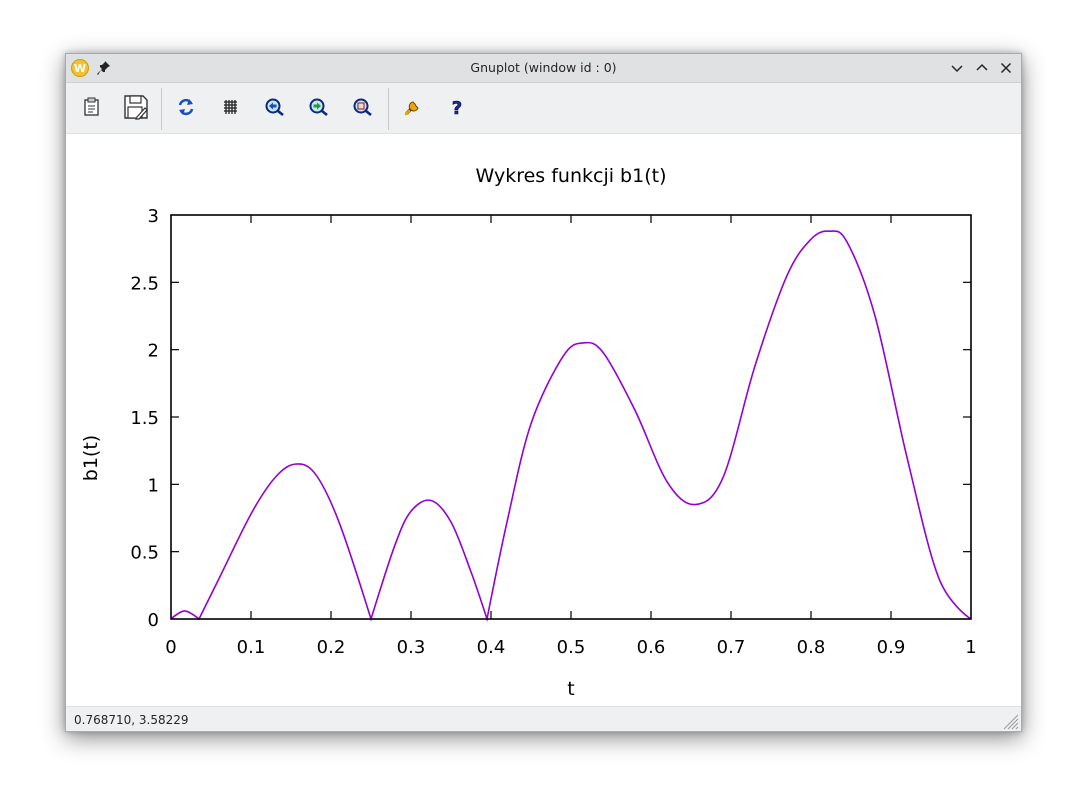 The height and width of the screenshot is (807, 1085). What do you see at coordinates (331, 647) in the screenshot?
I see `x-tick-label: 0.2` at bounding box center [331, 647].